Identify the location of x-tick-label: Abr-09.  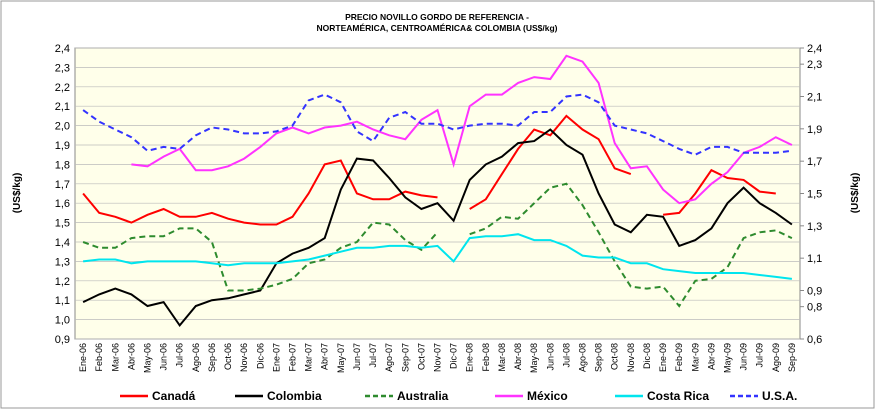
(711, 356).